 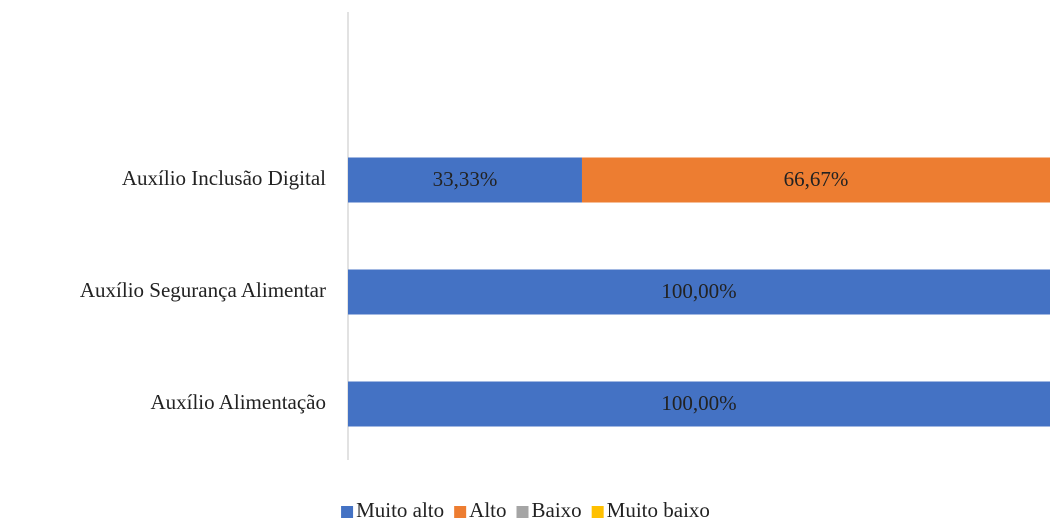 What do you see at coordinates (203, 290) in the screenshot?
I see `y-tick-label: Auxílio Segurança Alimentar` at bounding box center [203, 290].